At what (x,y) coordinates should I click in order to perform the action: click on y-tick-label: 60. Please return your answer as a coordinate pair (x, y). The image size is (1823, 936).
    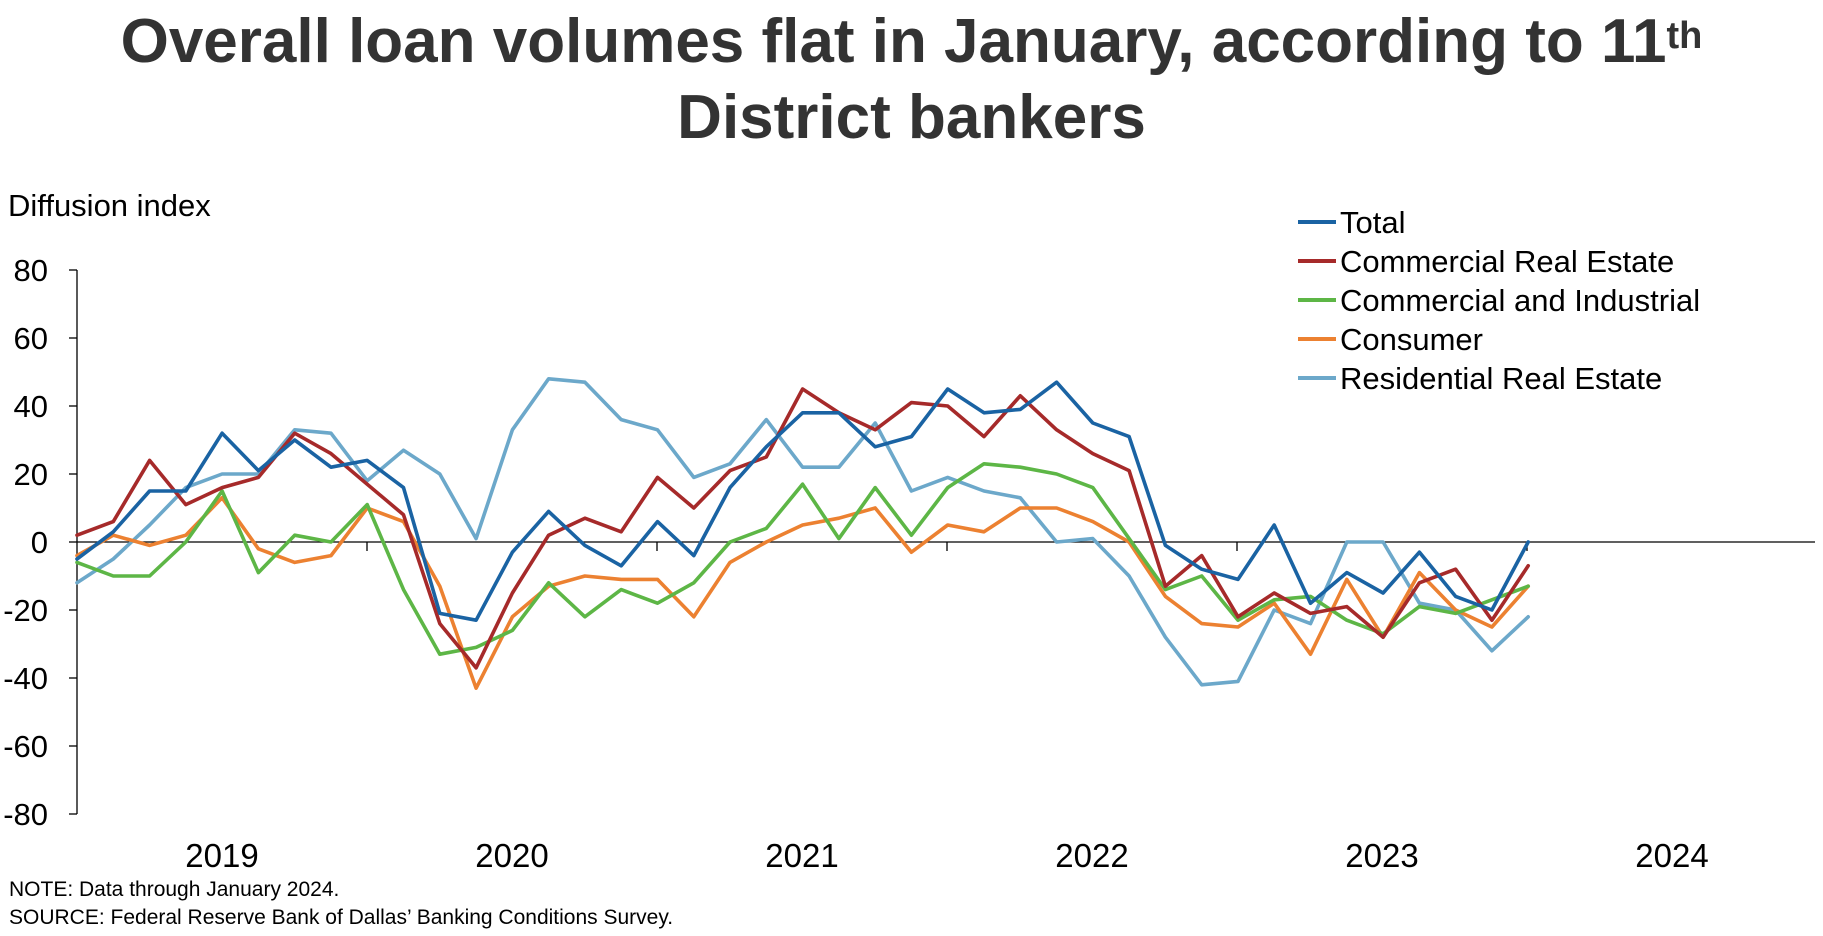
    Looking at the image, I should click on (31, 338).